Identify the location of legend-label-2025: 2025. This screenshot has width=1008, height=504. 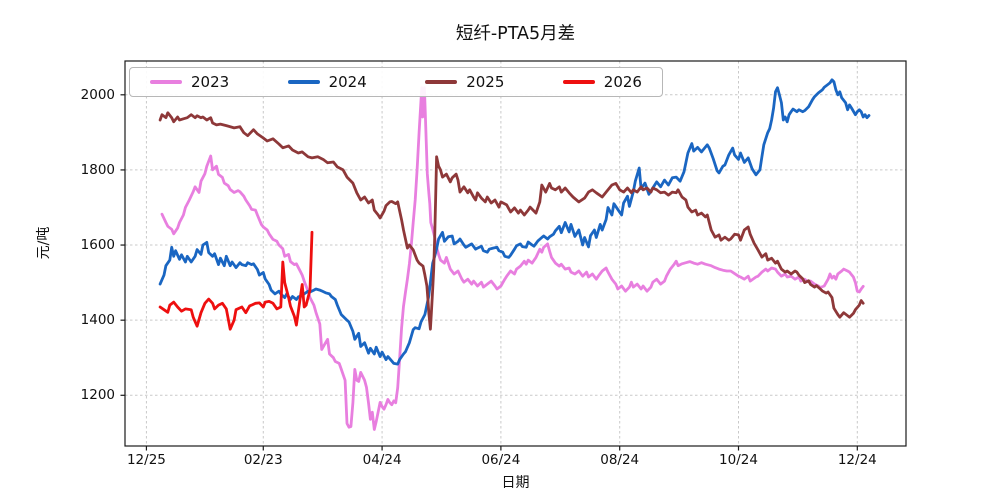
(485, 81).